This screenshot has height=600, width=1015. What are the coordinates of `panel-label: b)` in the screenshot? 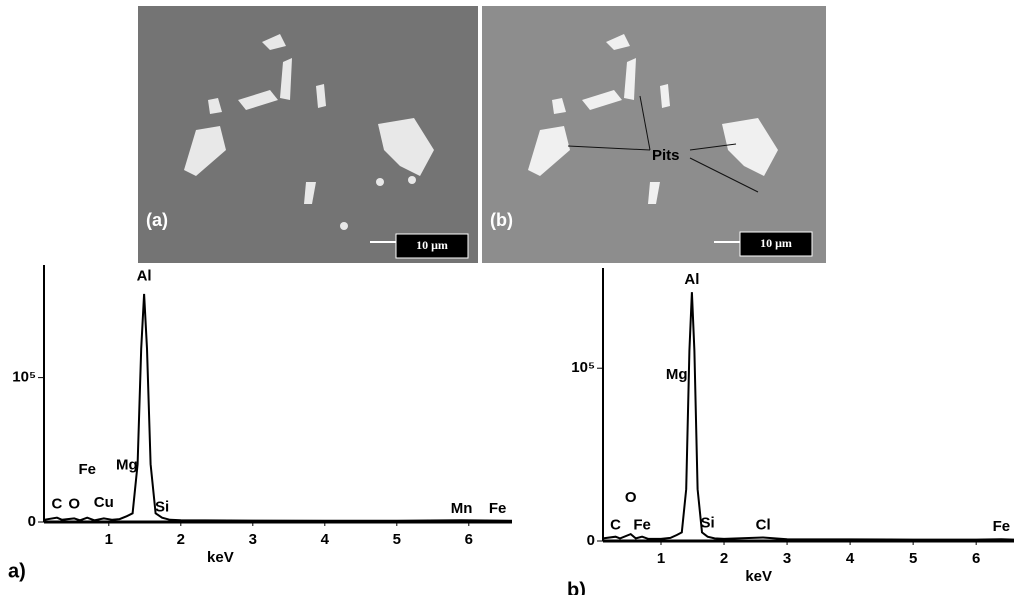 It's located at (576, 587).